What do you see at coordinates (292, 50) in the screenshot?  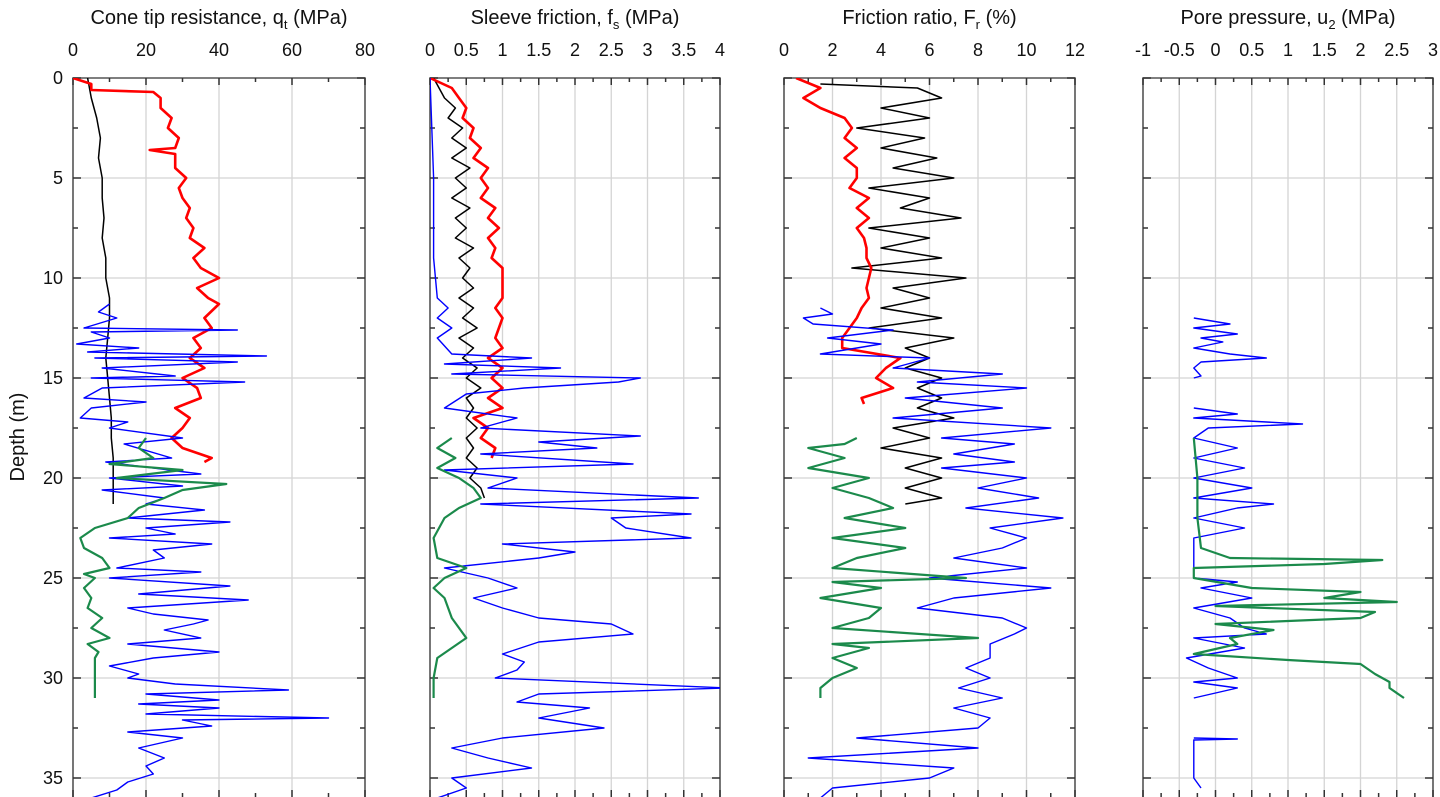 I see `x-tick-label: 60` at bounding box center [292, 50].